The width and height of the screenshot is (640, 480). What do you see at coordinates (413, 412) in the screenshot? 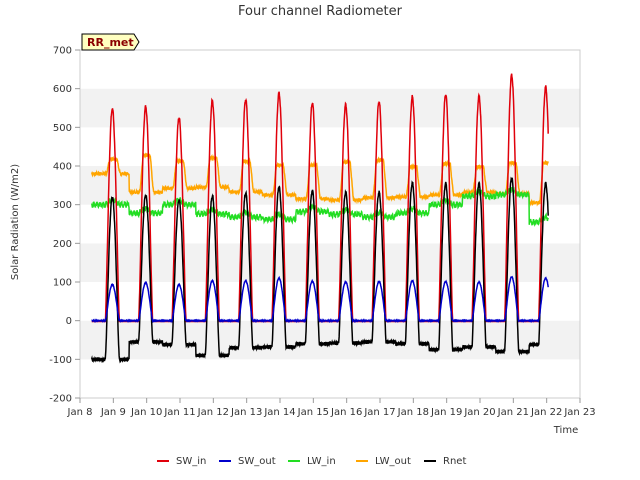
I see `x-tick-label: Jan 18` at bounding box center [413, 412].